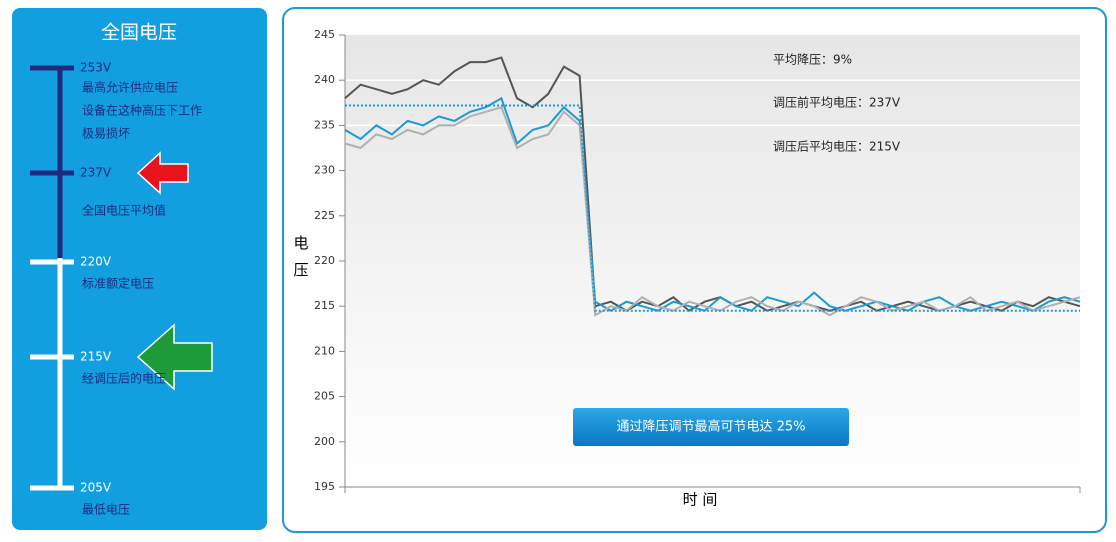 The width and height of the screenshot is (1116, 542). I want to click on y-tick-label: 225, so click(324, 215).